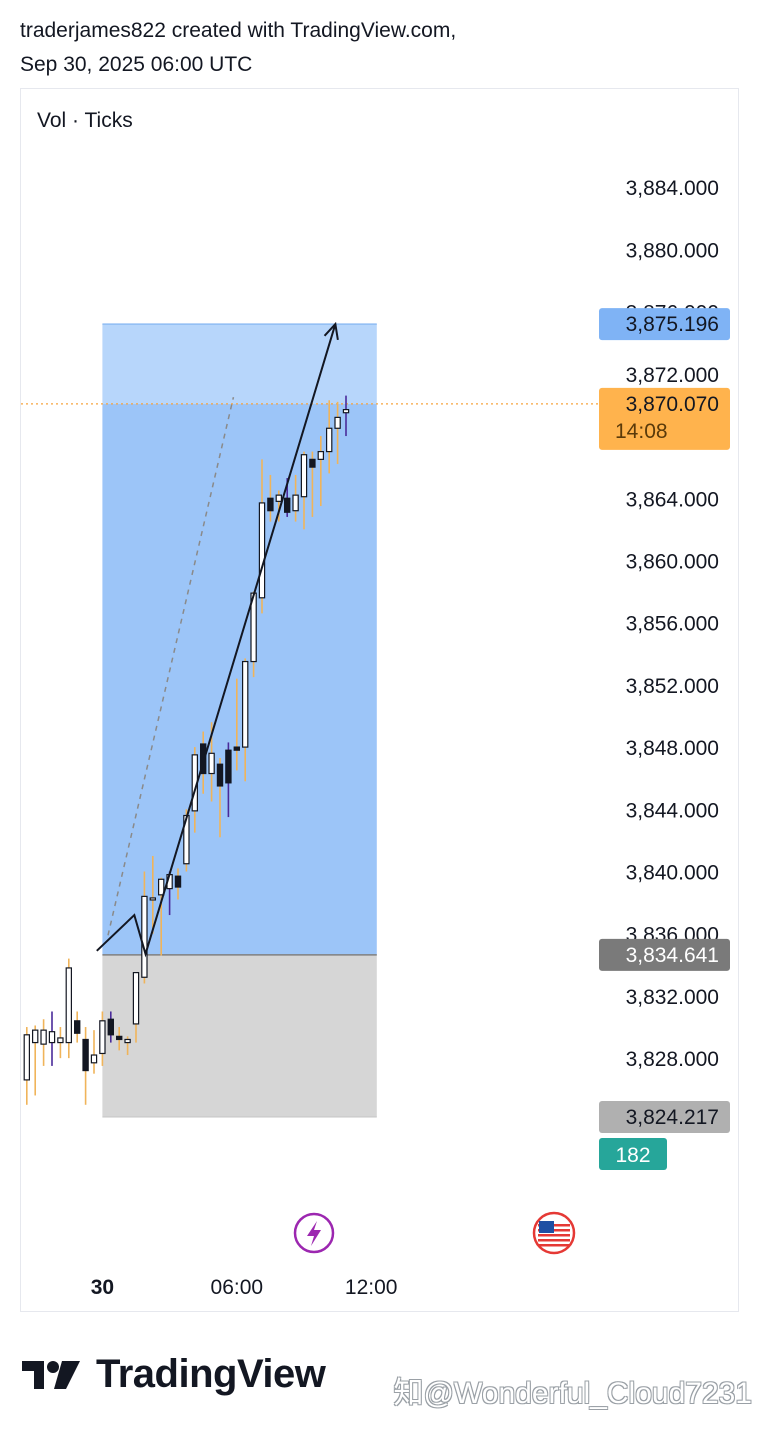  Describe the element at coordinates (331, 331) in the screenshot. I see `projection-arrowhead` at that location.